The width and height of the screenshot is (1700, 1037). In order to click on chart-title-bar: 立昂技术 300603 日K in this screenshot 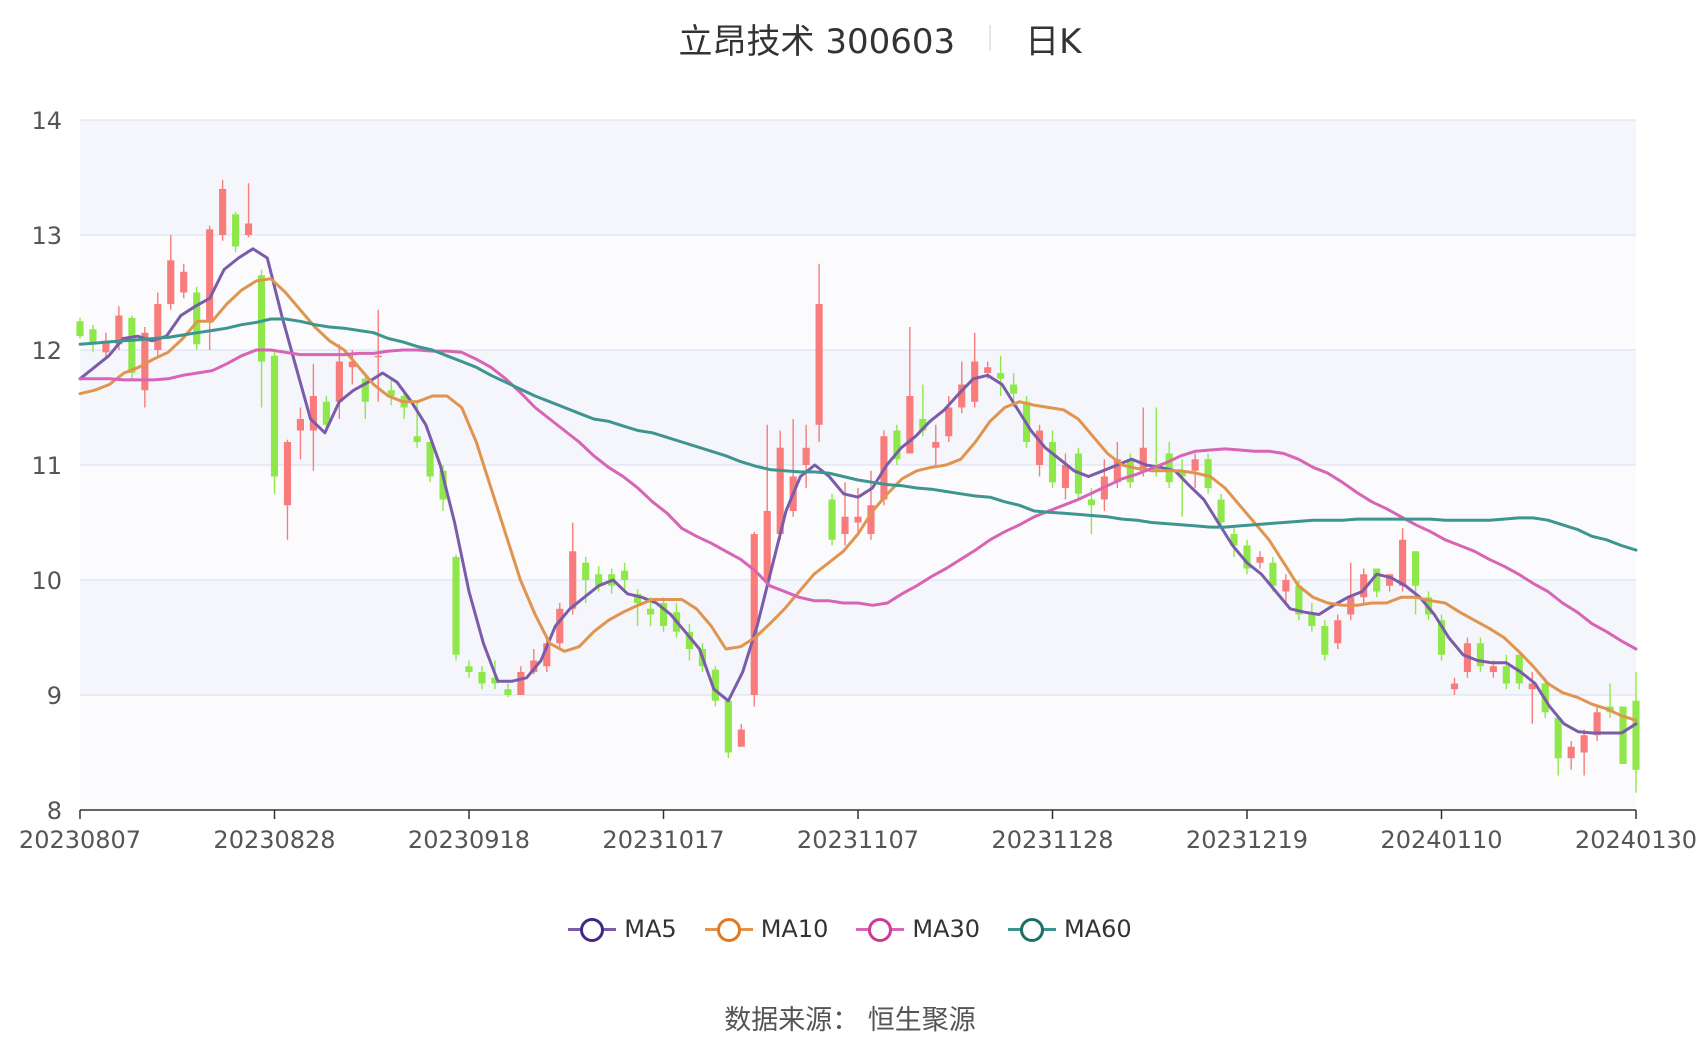, I will do `click(850, 38)`.